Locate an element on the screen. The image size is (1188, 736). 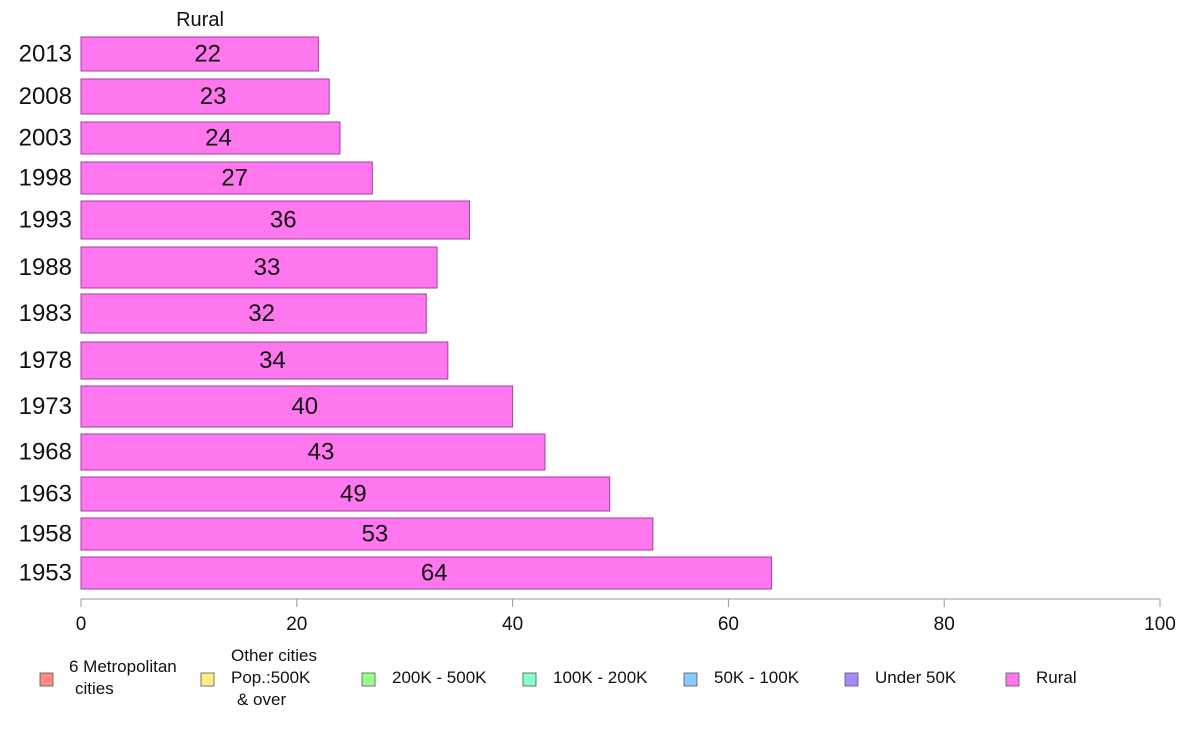
bar-2013 is located at coordinates (199, 54).